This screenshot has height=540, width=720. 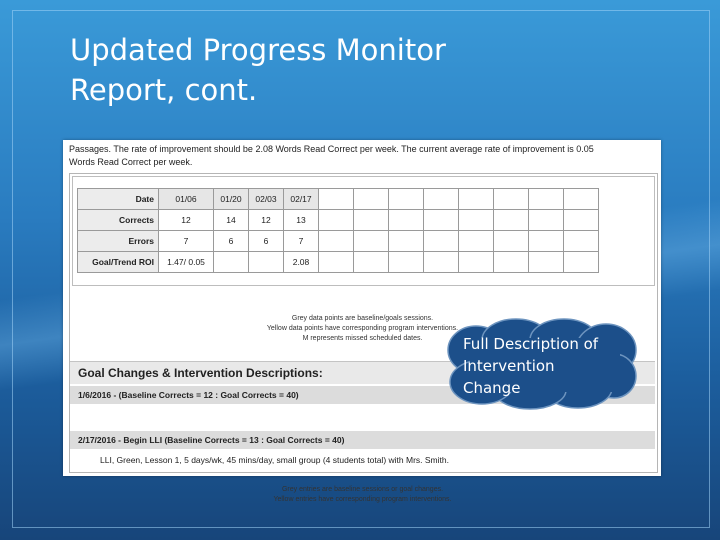 I want to click on date-cell-4: 02/17, so click(x=301, y=199).